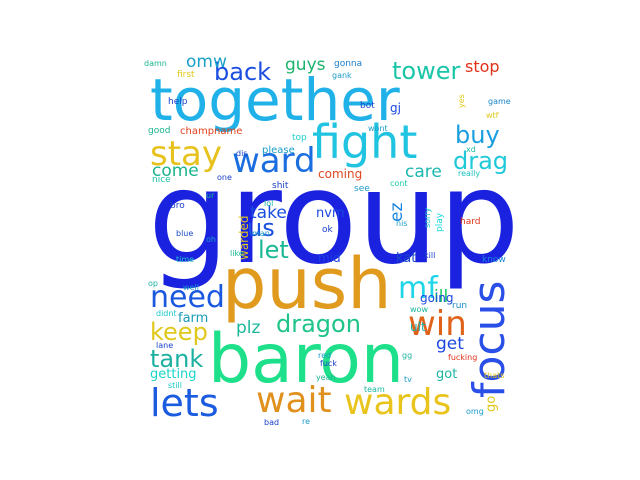 This screenshot has width=640, height=480. Describe the element at coordinates (340, 174) in the screenshot. I see `word-coming: coming` at that location.